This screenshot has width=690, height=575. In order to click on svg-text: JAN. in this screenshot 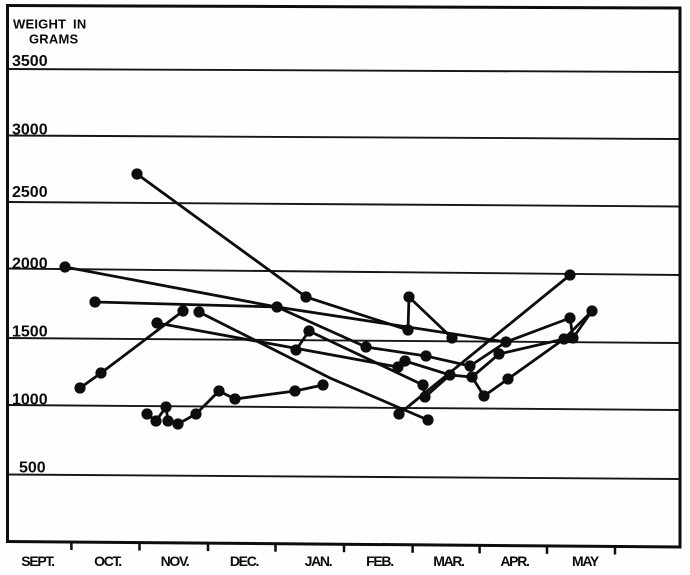, I will do `click(318, 561)`.